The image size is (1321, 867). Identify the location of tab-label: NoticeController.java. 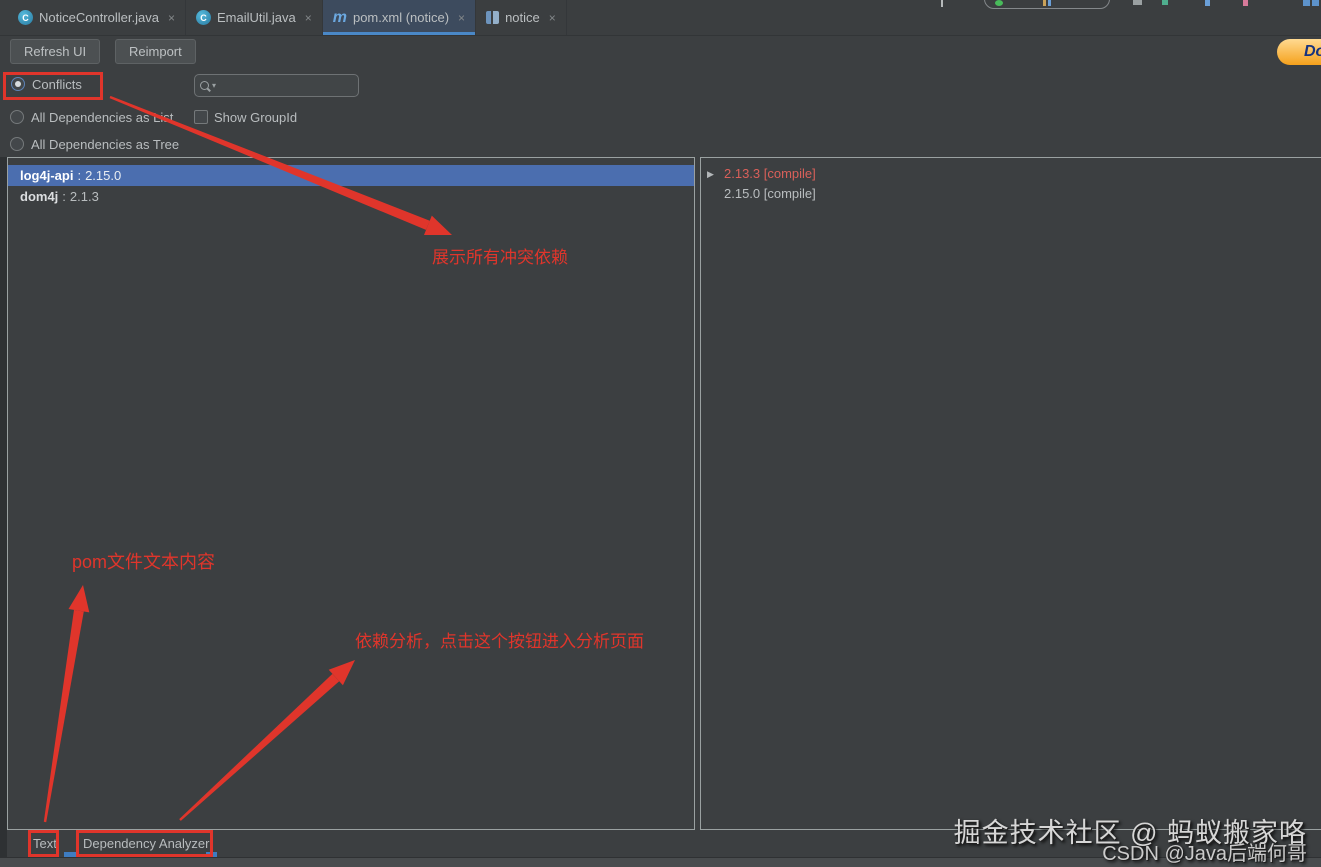
(99, 17).